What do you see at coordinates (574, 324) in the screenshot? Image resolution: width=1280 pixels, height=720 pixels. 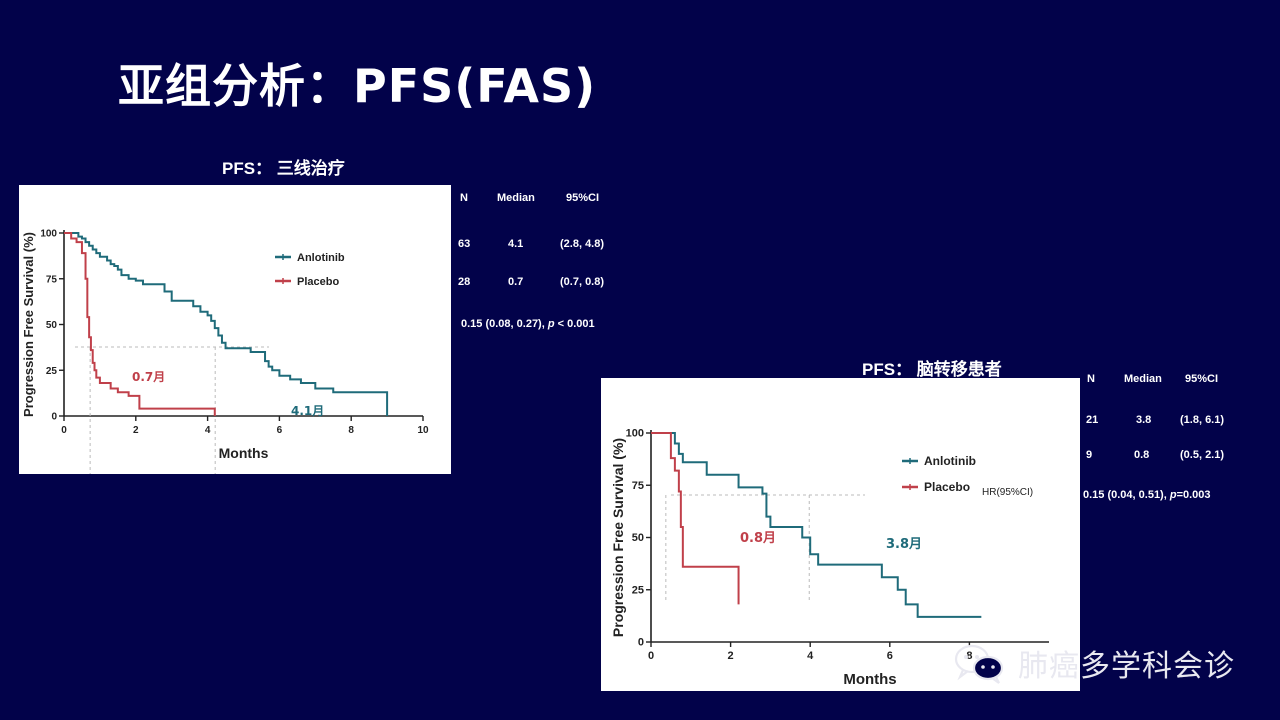 I see `panel-1-p-value: < 0.001` at bounding box center [574, 324].